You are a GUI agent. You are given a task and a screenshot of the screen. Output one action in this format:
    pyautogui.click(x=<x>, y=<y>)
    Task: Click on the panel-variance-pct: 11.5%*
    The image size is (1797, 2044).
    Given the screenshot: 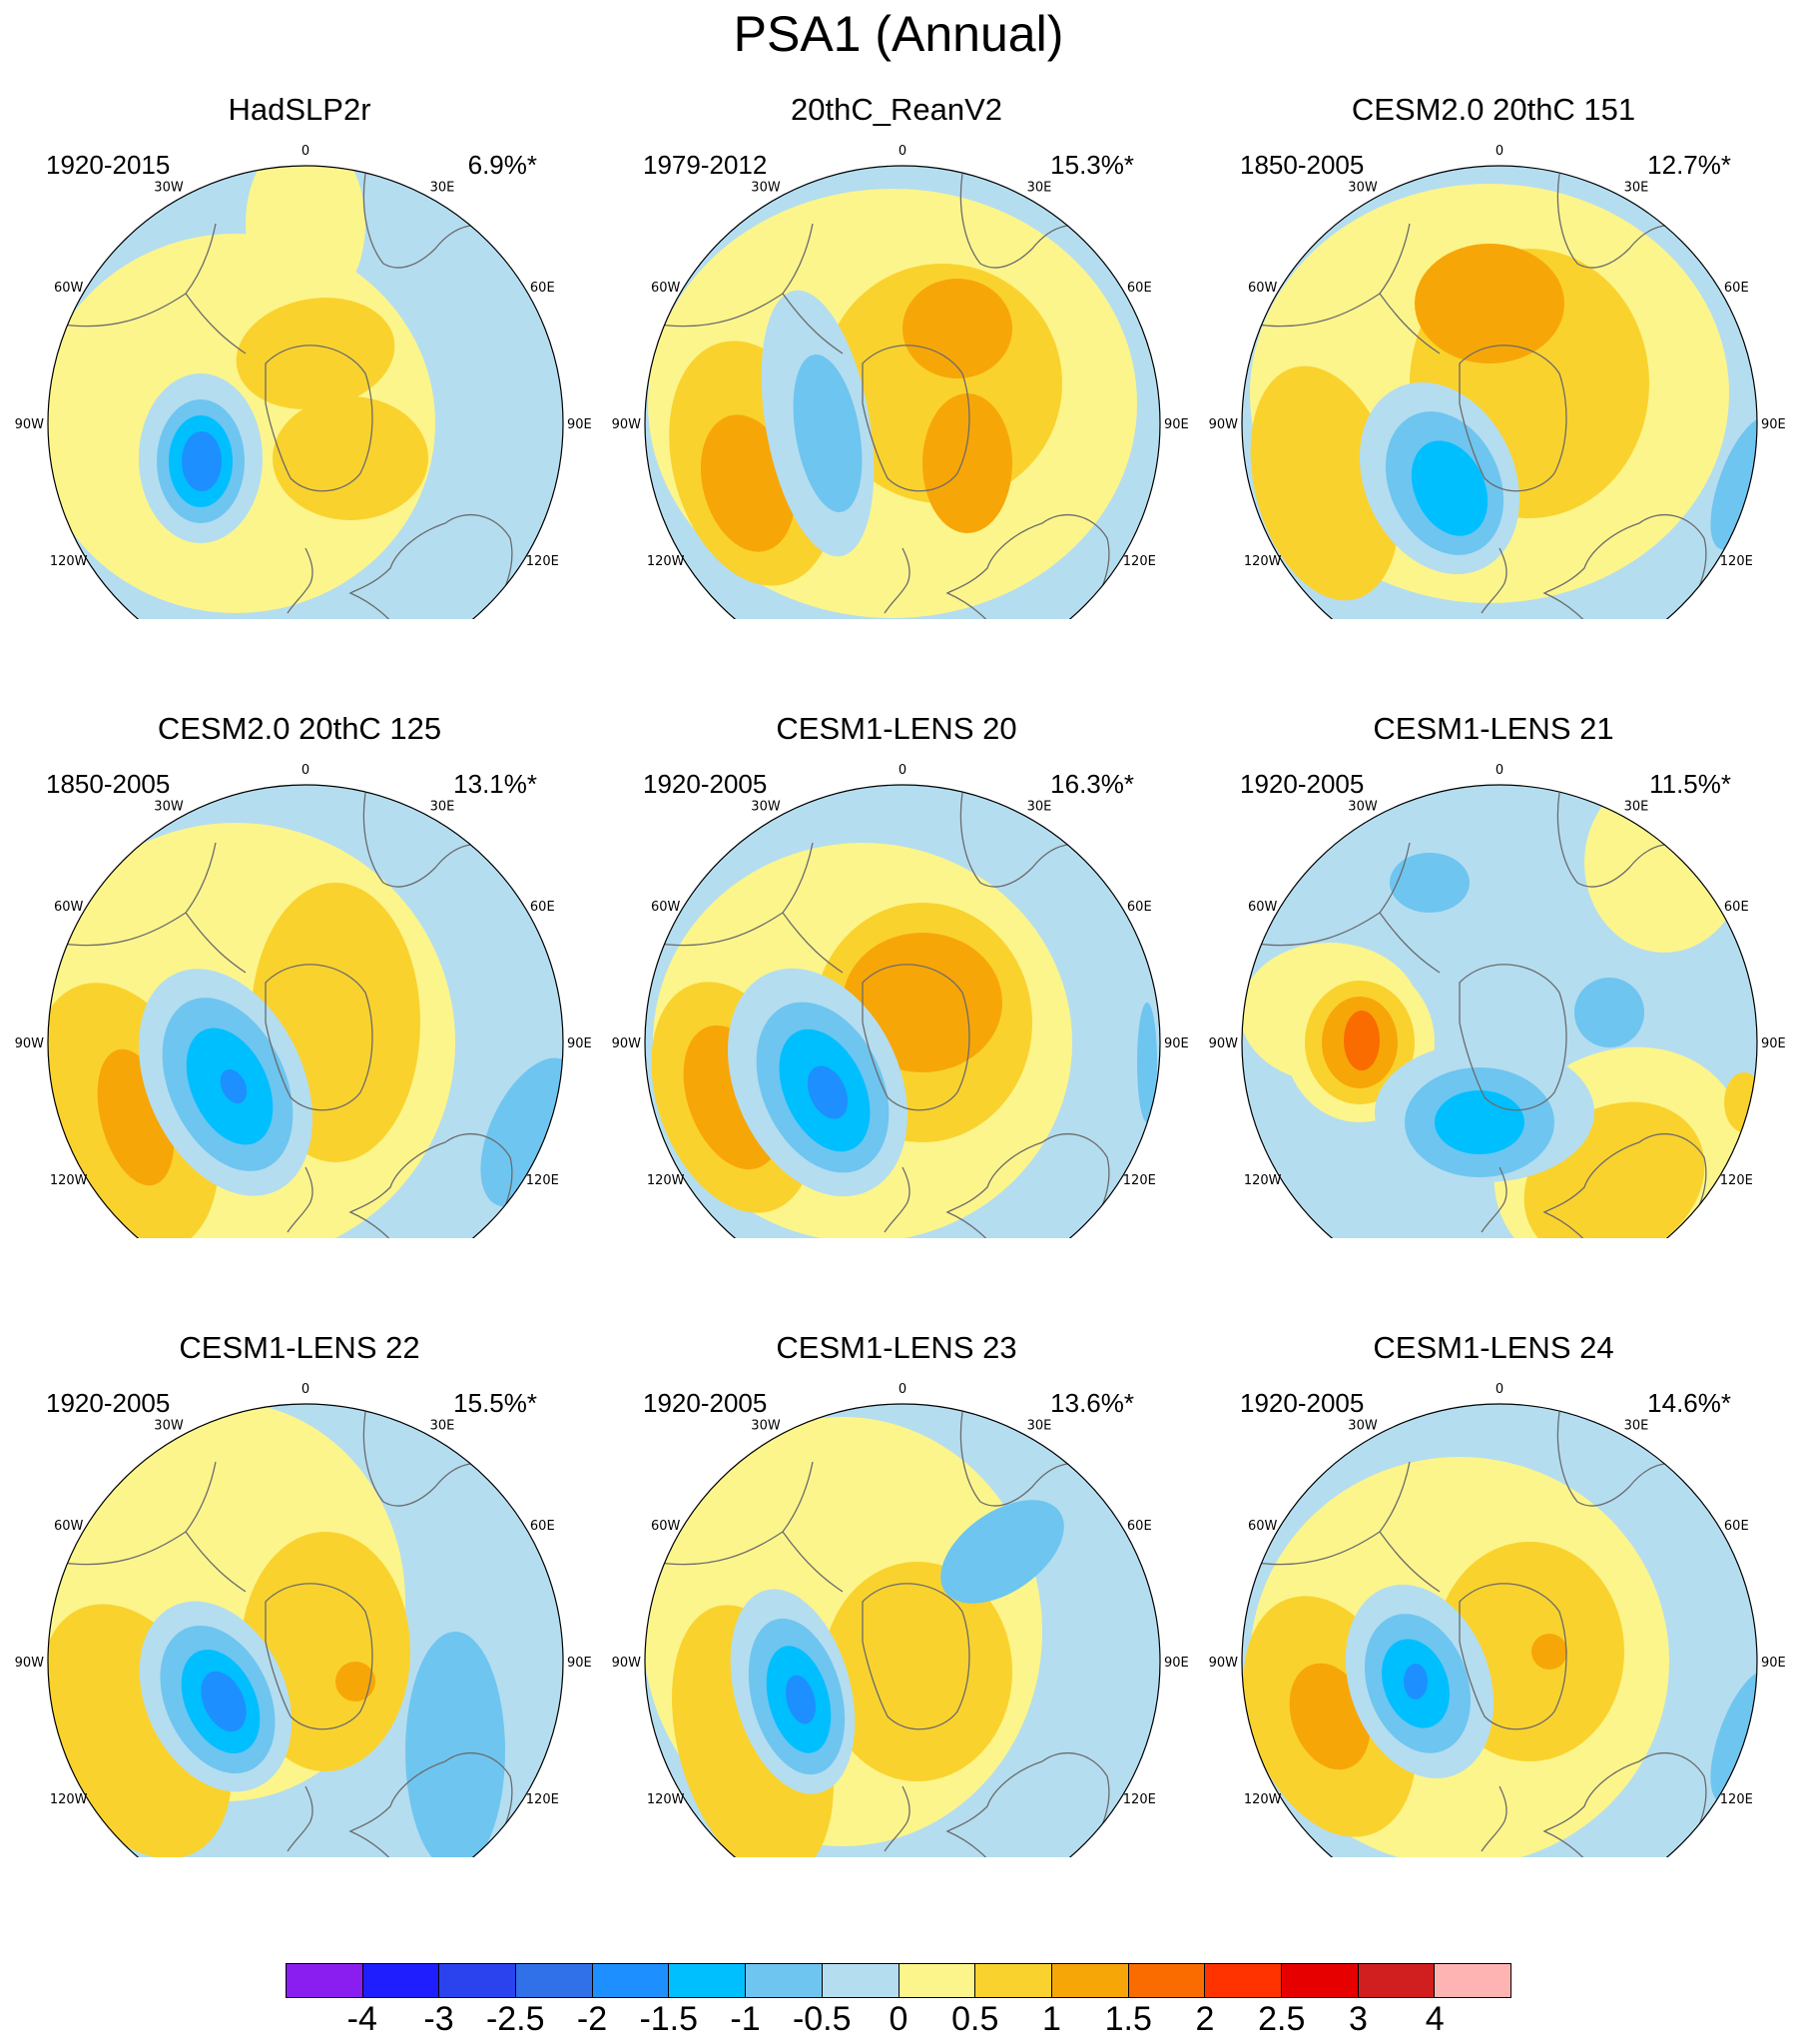 What is the action you would take?
    pyautogui.click(x=1690, y=784)
    